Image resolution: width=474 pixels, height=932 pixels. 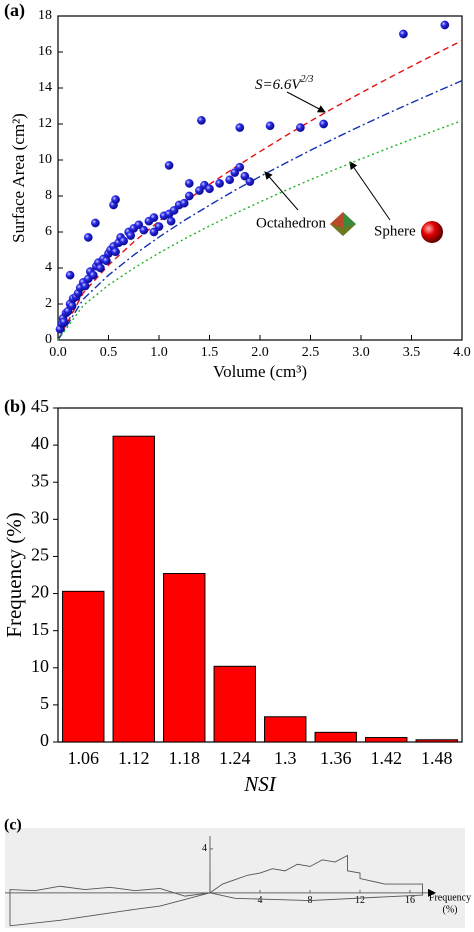 I want to click on x-tick-label: 0.5, so click(x=109, y=352).